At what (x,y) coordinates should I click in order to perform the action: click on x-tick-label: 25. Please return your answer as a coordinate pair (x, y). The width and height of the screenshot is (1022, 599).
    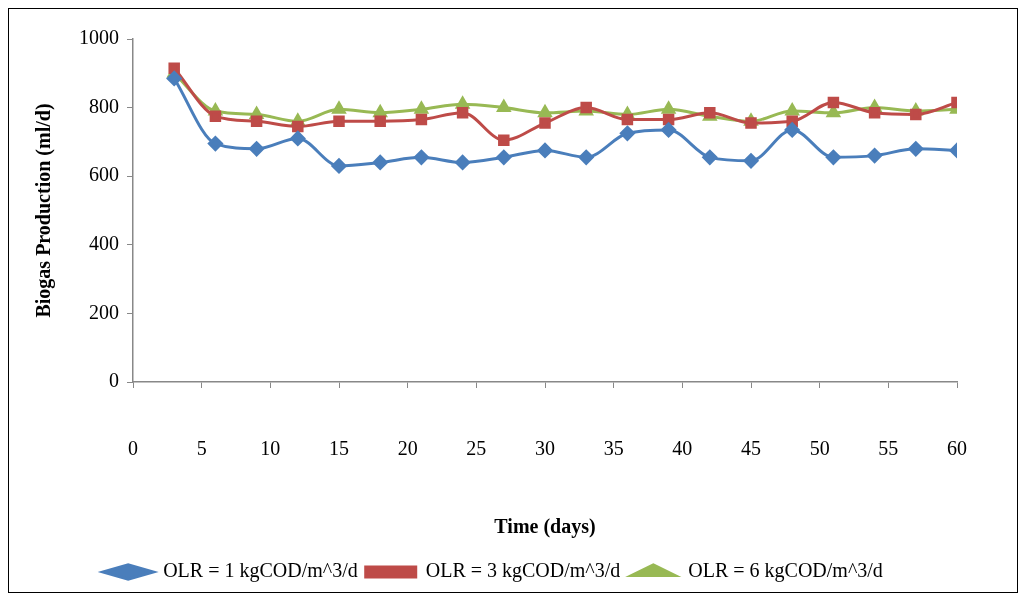
    Looking at the image, I should click on (476, 448).